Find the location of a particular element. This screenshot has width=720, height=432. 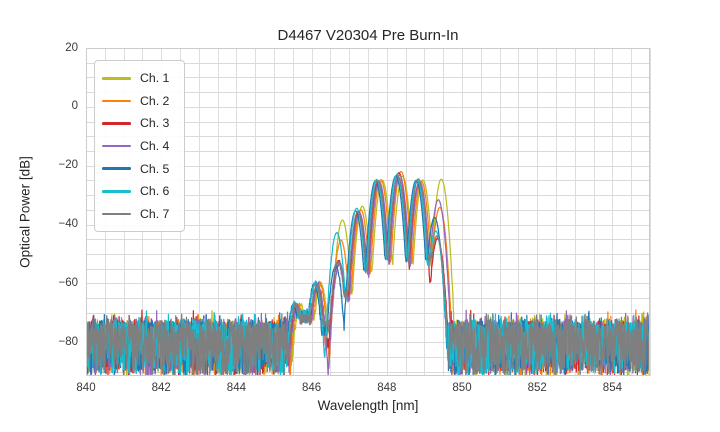

legend-label: Ch. 1 is located at coordinates (155, 78).